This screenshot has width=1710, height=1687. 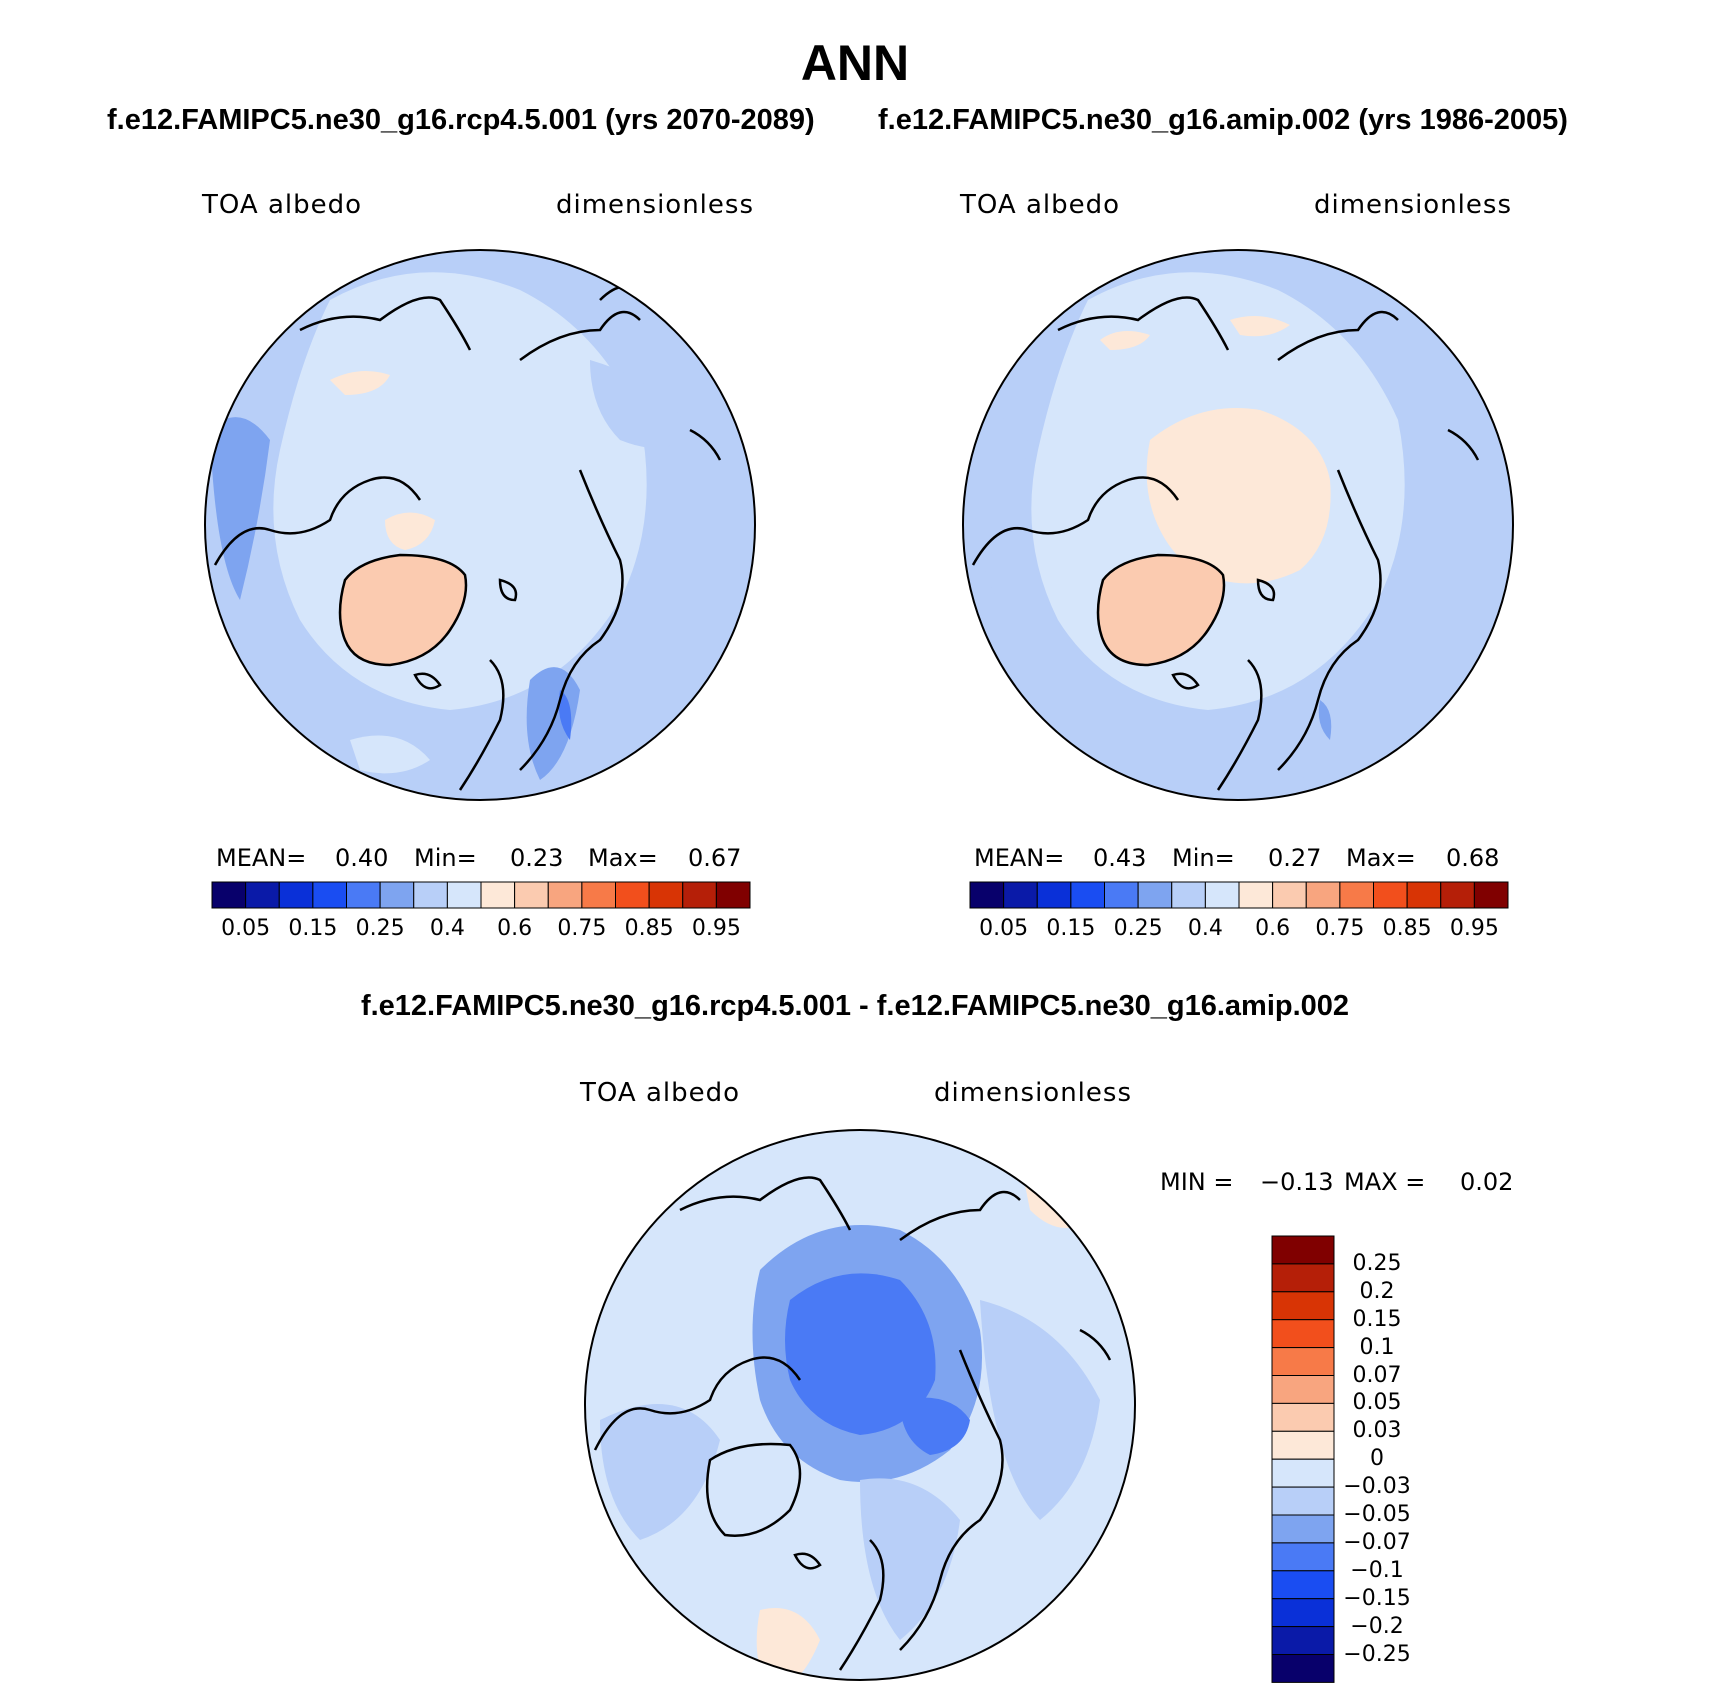 I want to click on panel-1-mean-label: MEAN=, so click(x=261, y=858).